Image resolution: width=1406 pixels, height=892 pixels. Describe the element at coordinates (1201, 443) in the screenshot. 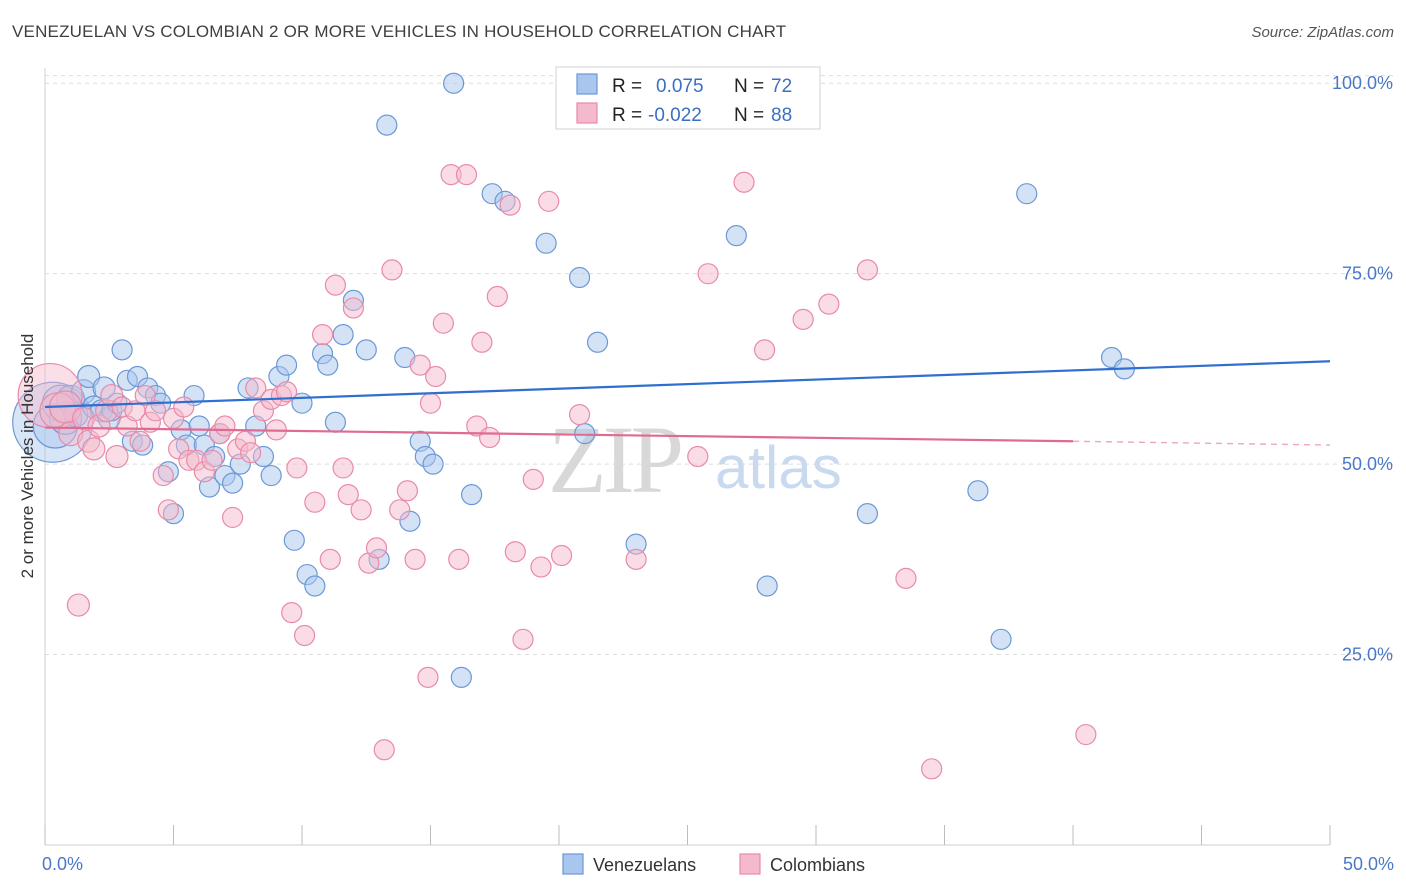

I see `trend-line-colombians-extension` at that location.